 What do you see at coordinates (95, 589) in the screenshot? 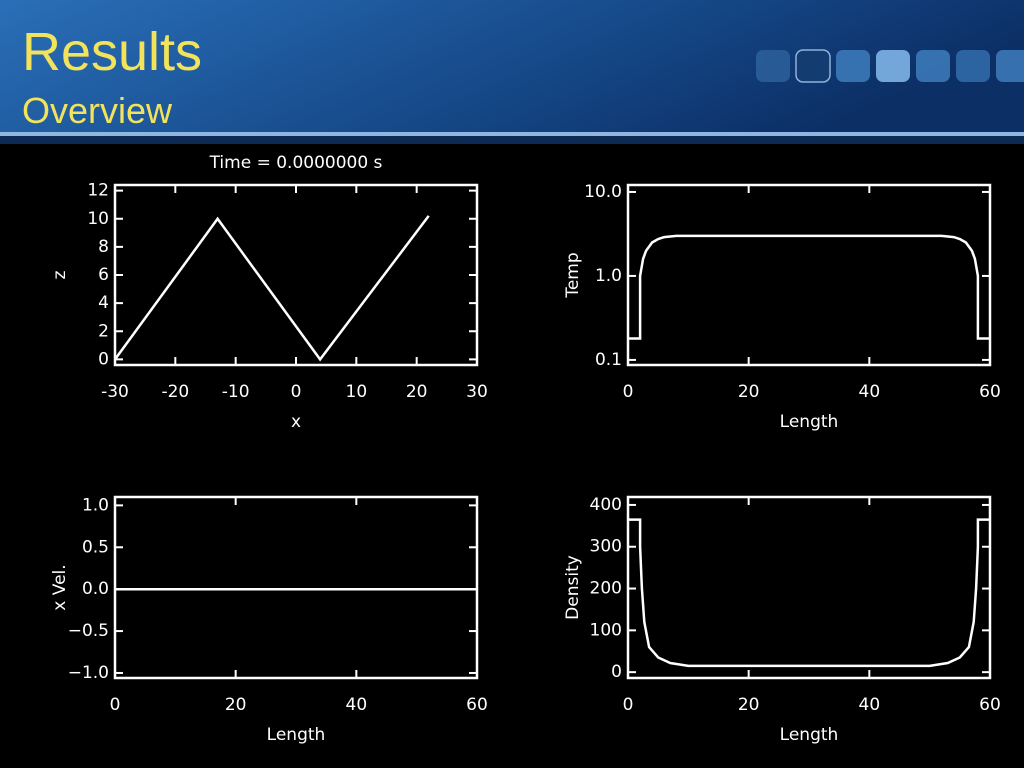
I see `y-tick-label: 0.0` at bounding box center [95, 589].